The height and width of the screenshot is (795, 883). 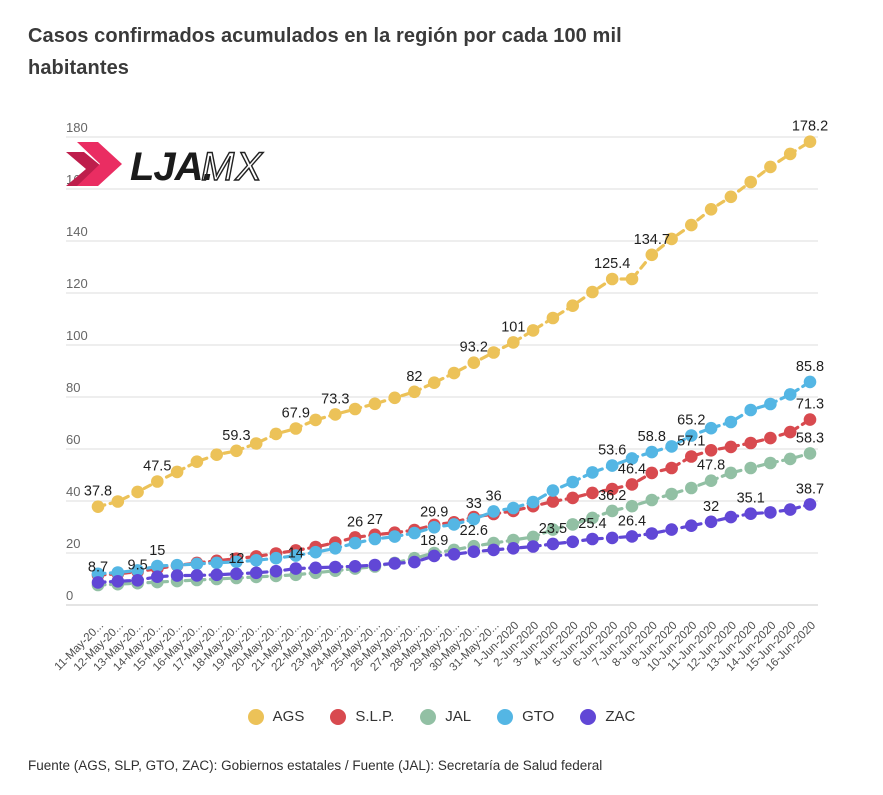 What do you see at coordinates (652, 500) in the screenshot?
I see `data-point-JAL-8-Jun-2020` at bounding box center [652, 500].